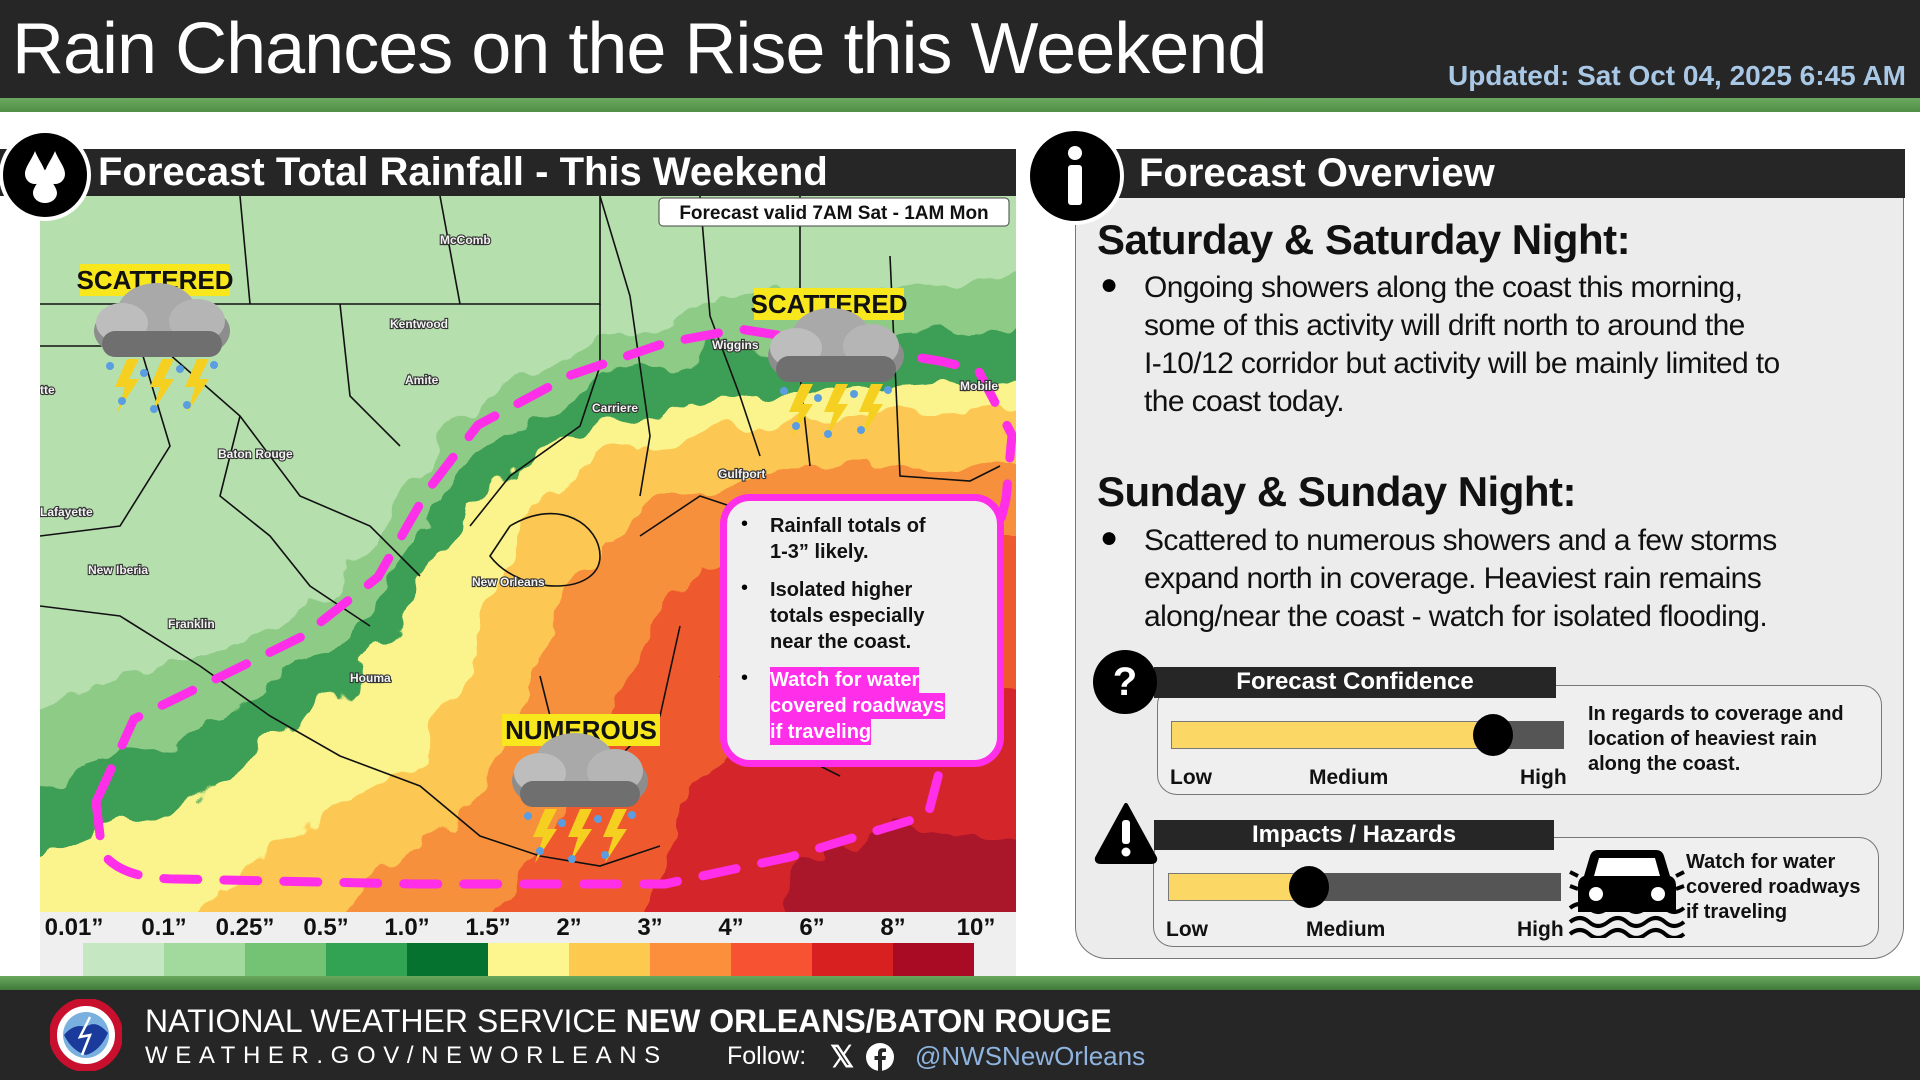 Image resolution: width=1920 pixels, height=1080 pixels. What do you see at coordinates (1126, 833) in the screenshot?
I see `warning-icon` at bounding box center [1126, 833].